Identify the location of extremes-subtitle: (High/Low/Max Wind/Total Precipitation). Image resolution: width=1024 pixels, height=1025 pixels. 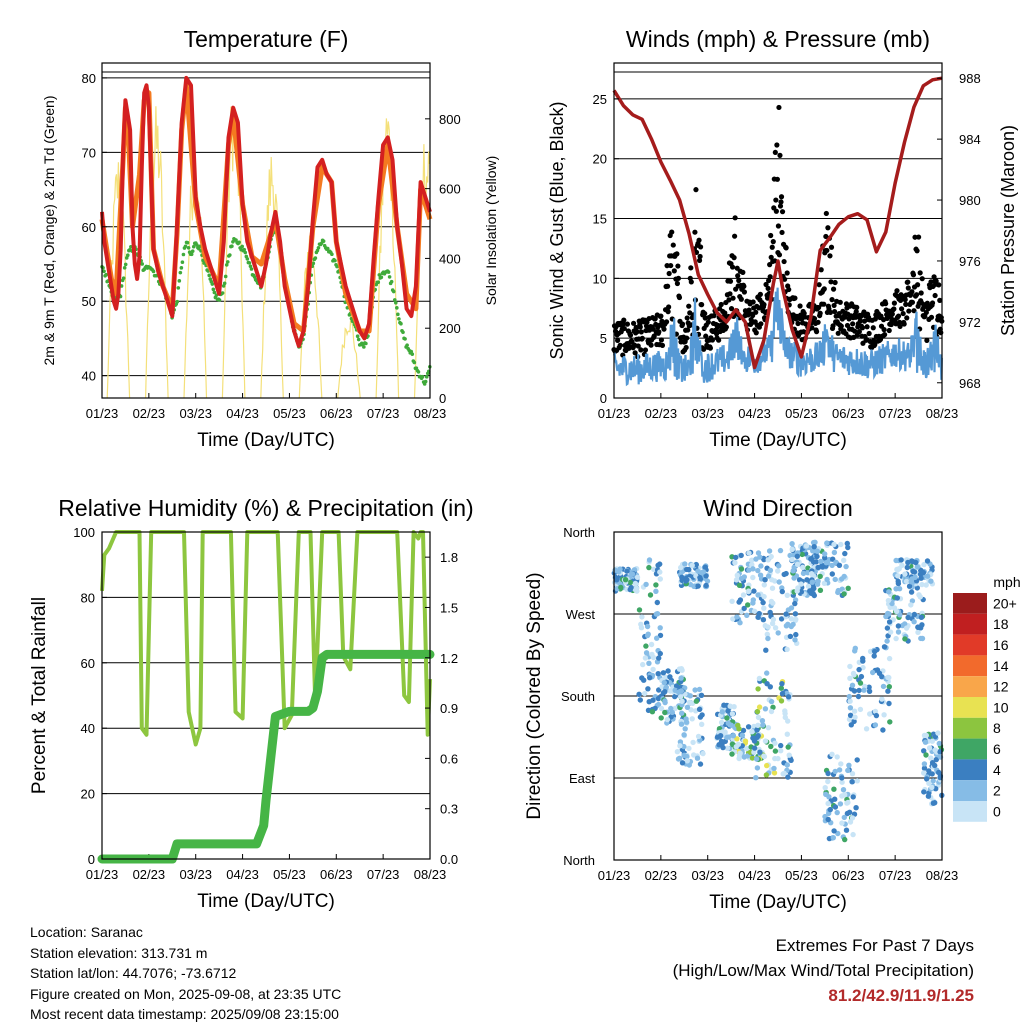
(823, 970).